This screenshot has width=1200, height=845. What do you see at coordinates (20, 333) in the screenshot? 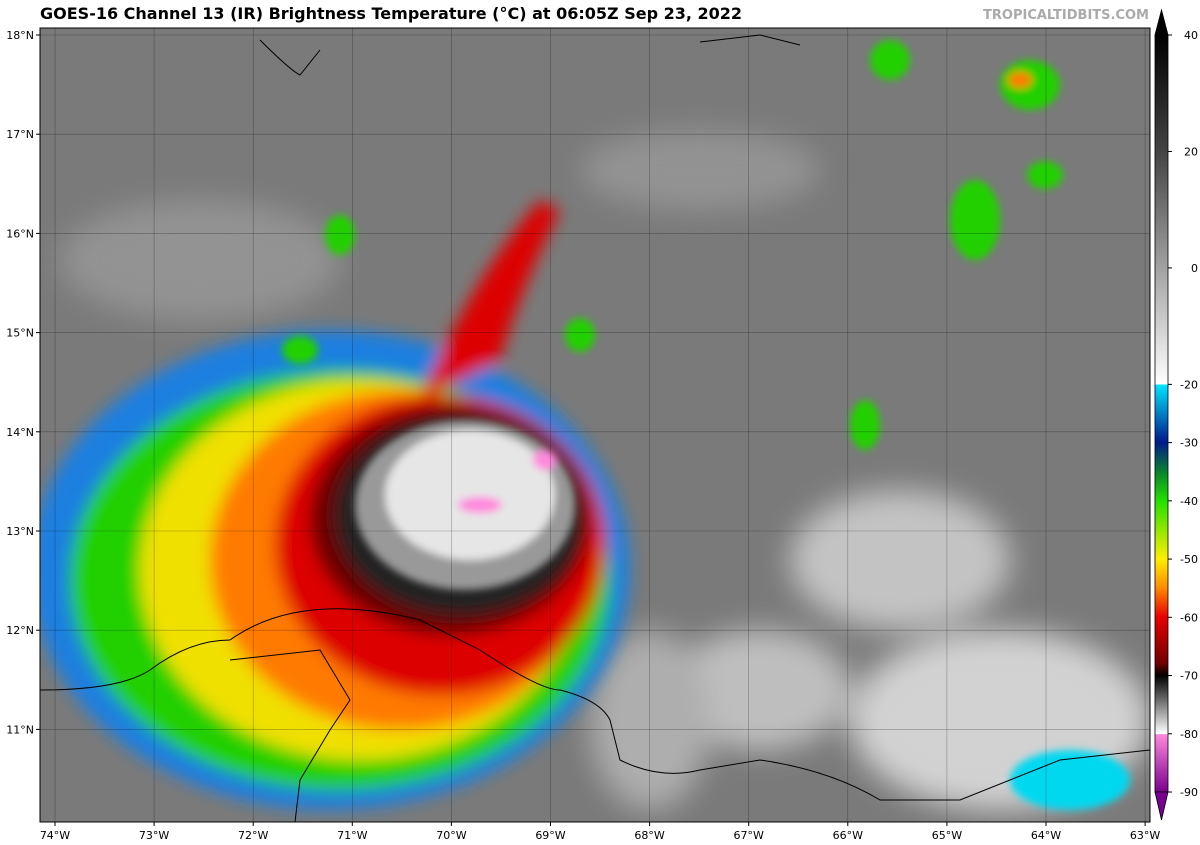
I see `lat-tick-label: 15°N` at bounding box center [20, 333].